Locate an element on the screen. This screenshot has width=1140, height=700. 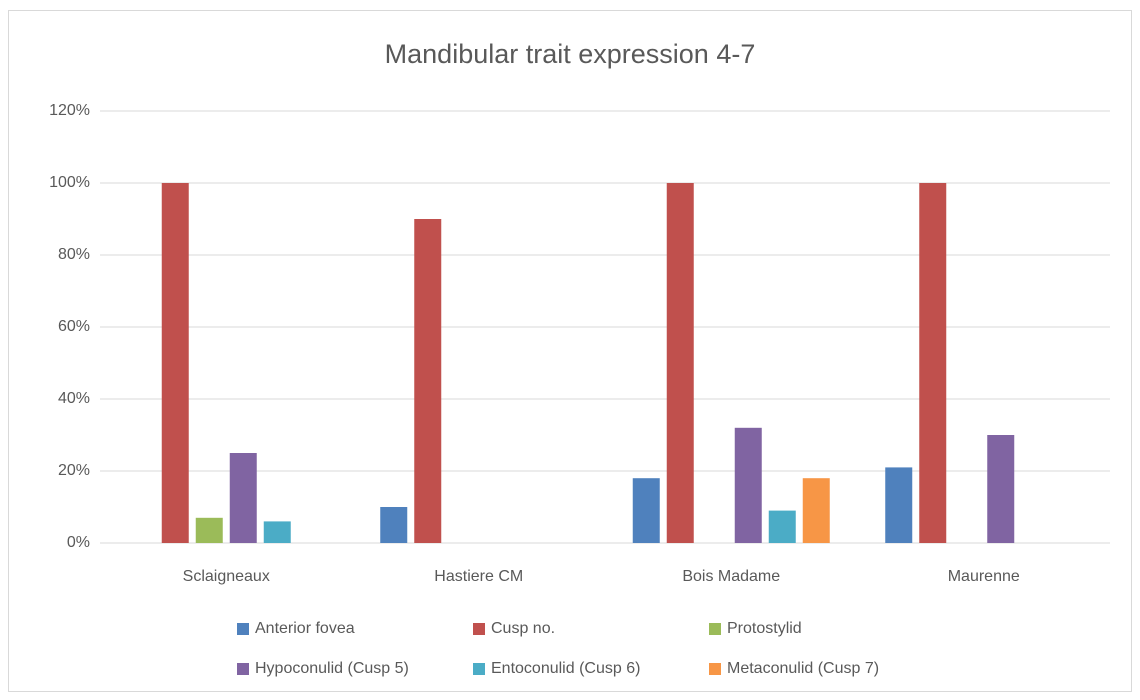
legend-label: Anterior fovea is located at coordinates (305, 628).